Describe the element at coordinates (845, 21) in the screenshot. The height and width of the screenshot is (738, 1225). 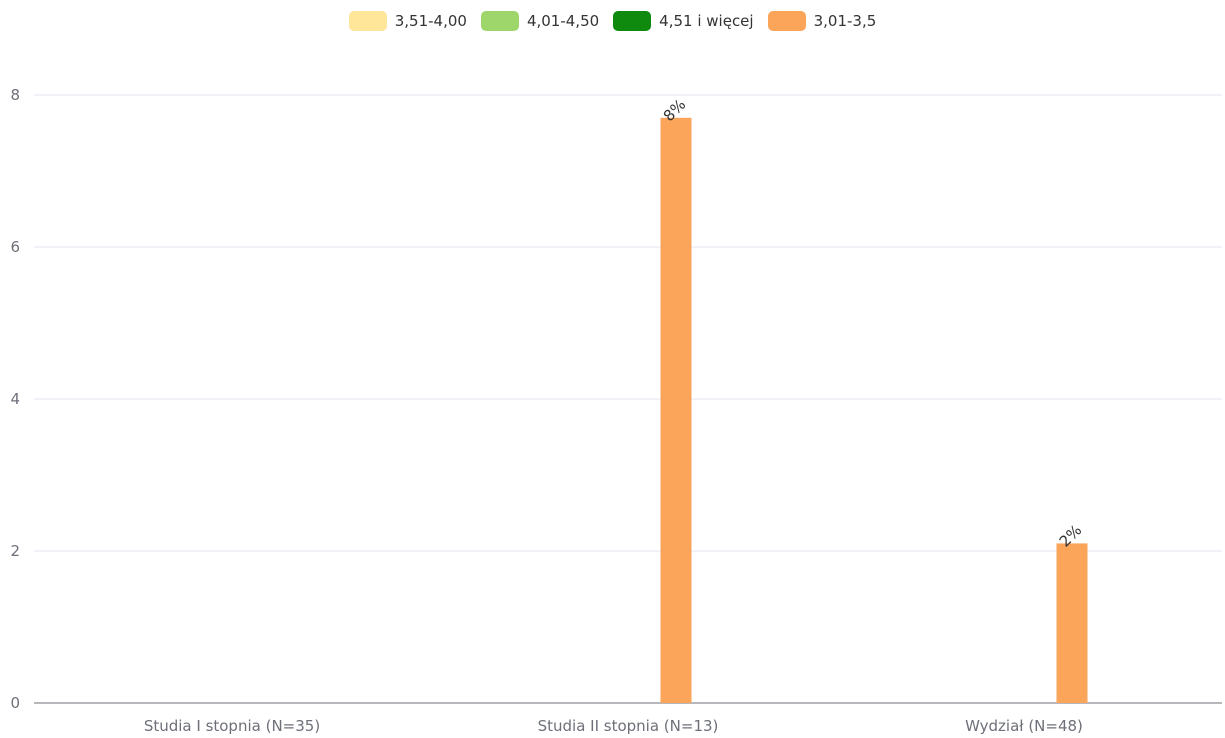
I see `legend-label-3-01-3-5: 3,01-3,5` at that location.